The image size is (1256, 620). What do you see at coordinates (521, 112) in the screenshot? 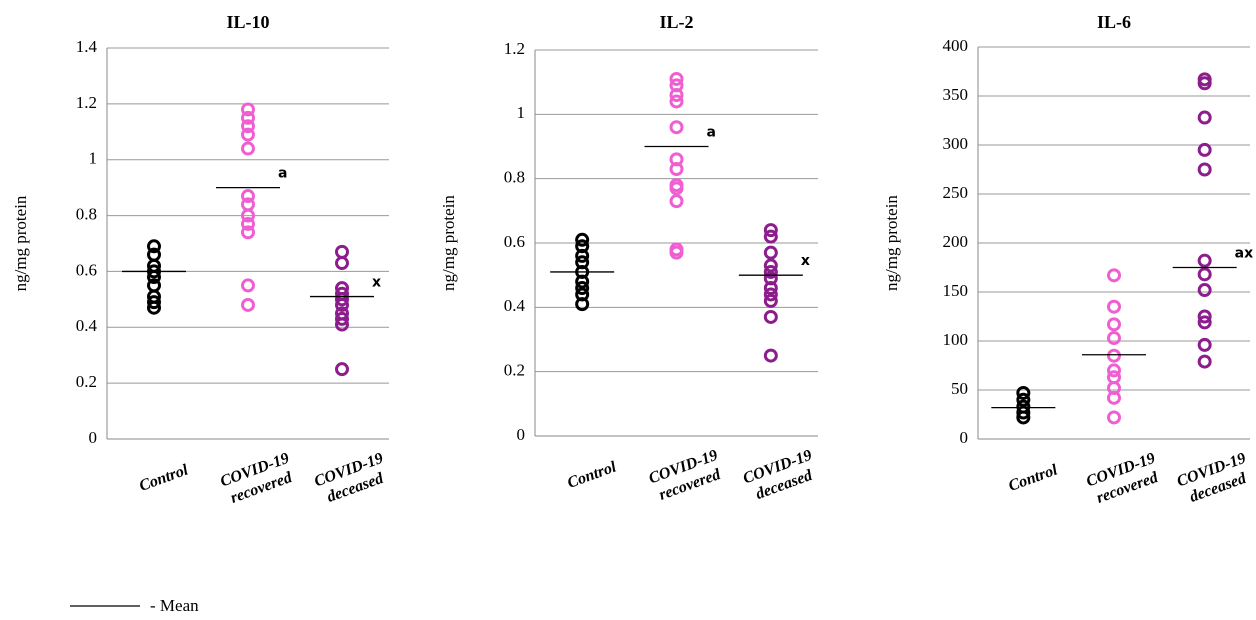
I see `y-tick-label: 1` at bounding box center [521, 112].